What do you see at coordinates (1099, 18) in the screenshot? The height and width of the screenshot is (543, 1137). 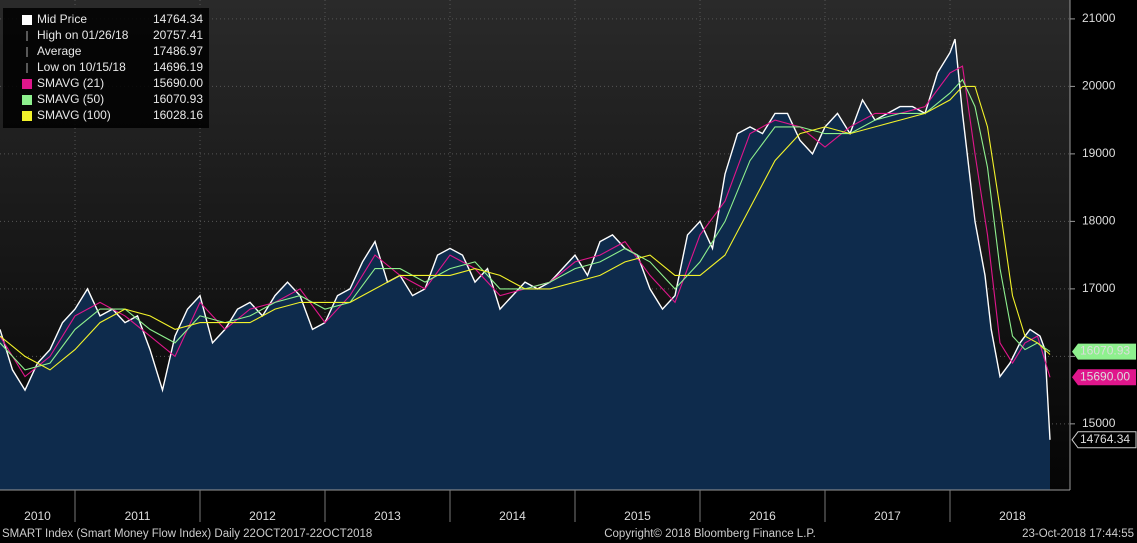 I see `y-tick-label: 21000` at bounding box center [1099, 18].